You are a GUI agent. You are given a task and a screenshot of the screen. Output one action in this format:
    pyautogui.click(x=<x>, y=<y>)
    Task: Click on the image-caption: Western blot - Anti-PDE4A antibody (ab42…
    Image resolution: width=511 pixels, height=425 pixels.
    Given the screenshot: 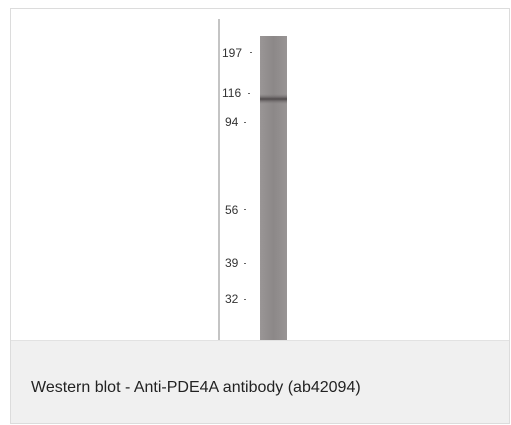 What is the action you would take?
    pyautogui.click(x=196, y=387)
    